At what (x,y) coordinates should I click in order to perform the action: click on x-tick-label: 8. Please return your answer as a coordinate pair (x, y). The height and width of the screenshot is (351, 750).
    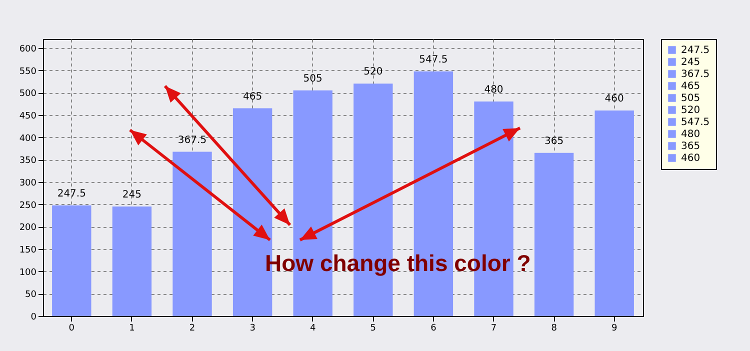
    Looking at the image, I should click on (554, 329).